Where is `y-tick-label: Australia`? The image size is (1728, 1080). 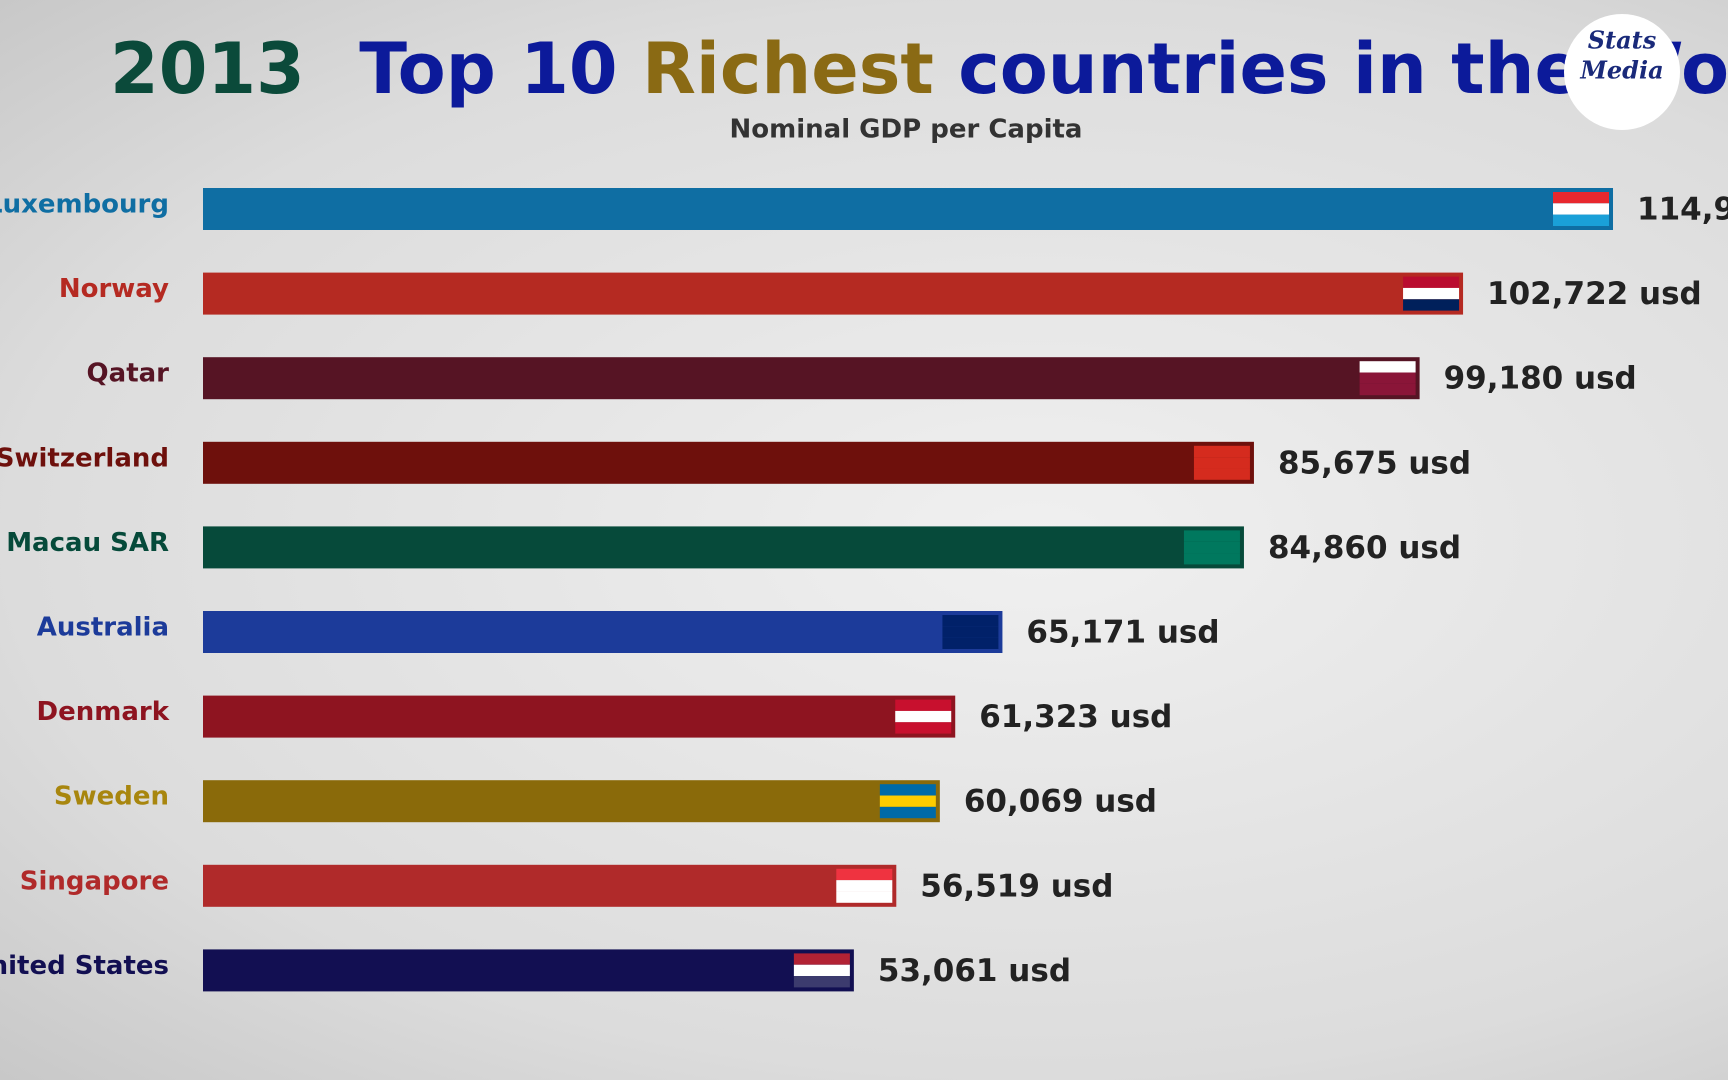 y-tick-label: Australia is located at coordinates (103, 628).